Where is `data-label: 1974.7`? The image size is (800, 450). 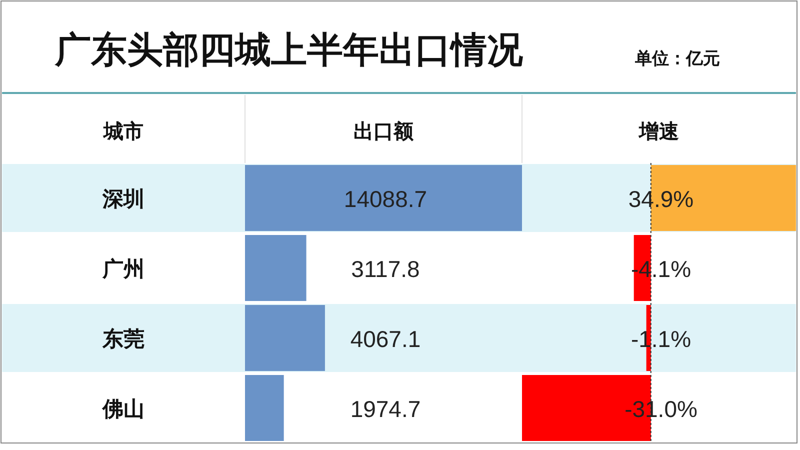 data-label: 1974.7 is located at coordinates (385, 409).